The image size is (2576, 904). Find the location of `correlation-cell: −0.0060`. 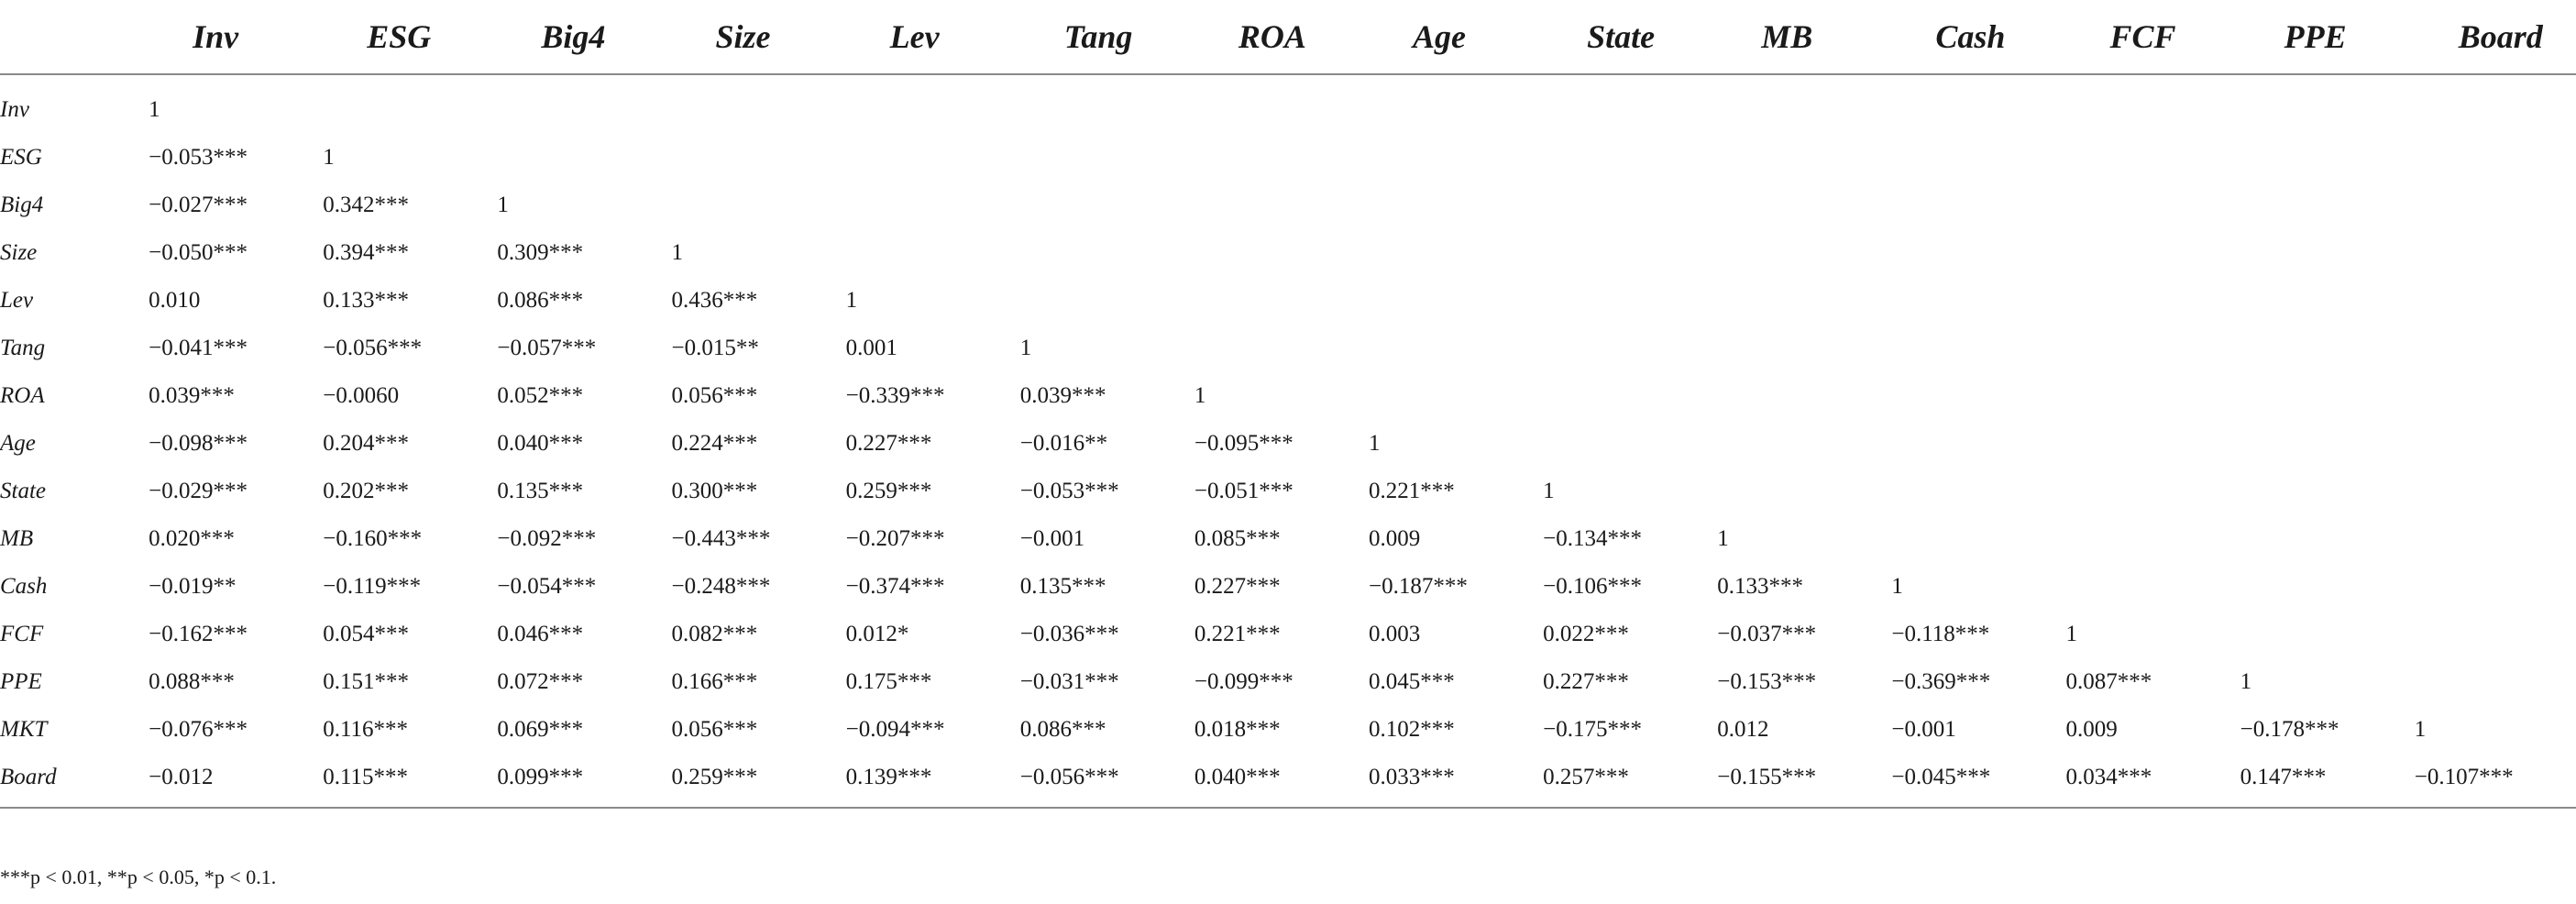

correlation-cell: −0.0060 is located at coordinates (361, 395).